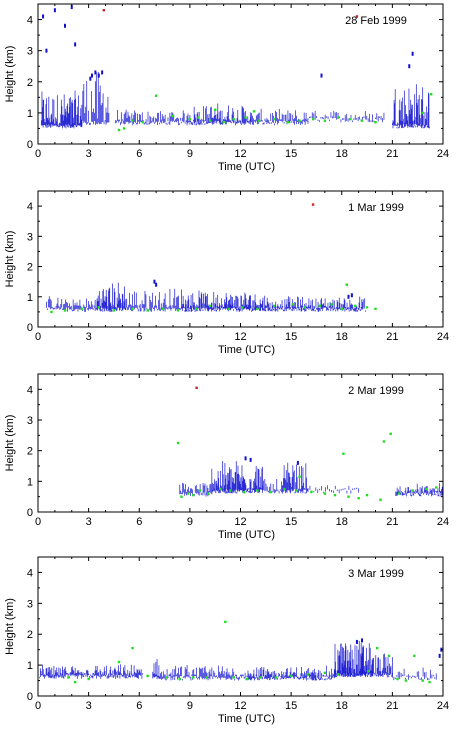 This screenshot has height=734, width=458. I want to click on outlier-point, so click(196, 387).